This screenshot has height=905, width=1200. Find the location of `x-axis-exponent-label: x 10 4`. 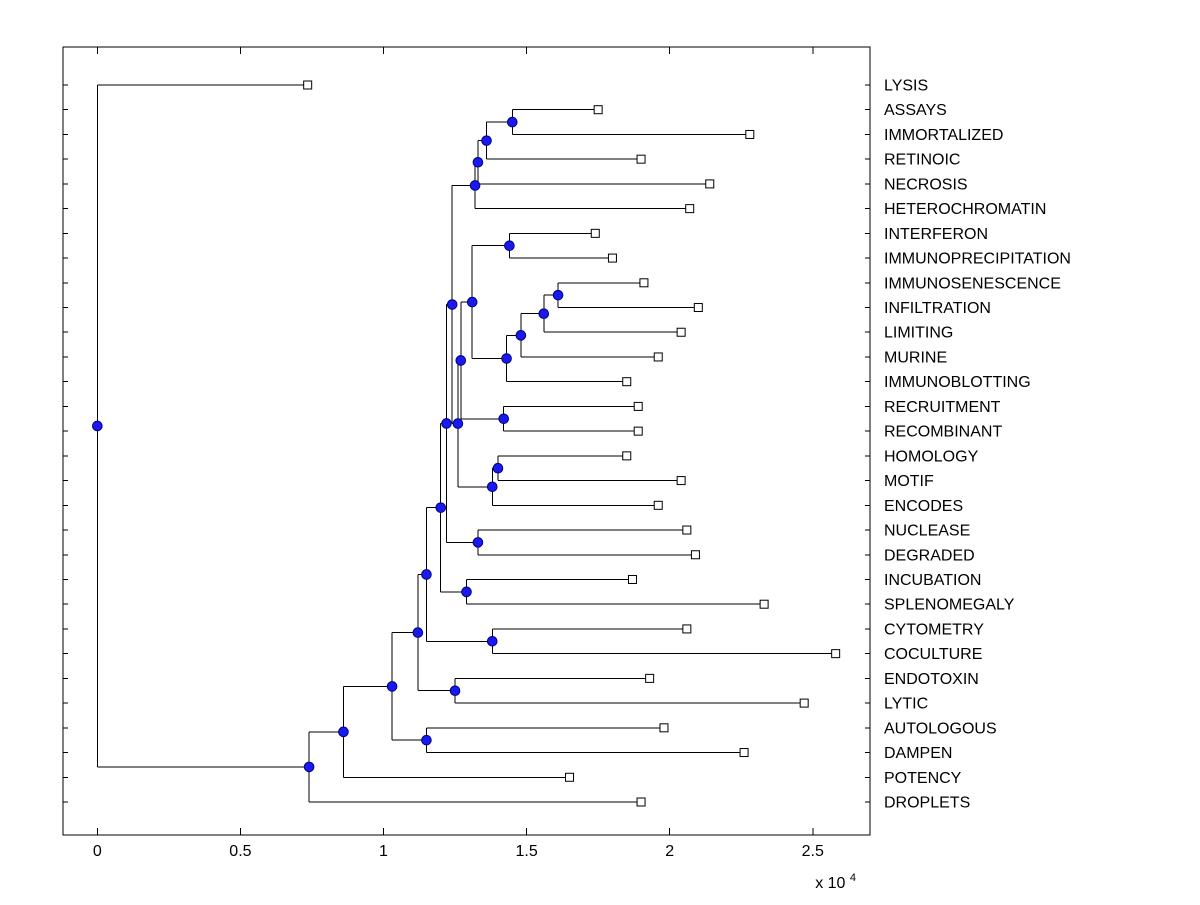

x-axis-exponent-label: x 10 4 is located at coordinates (835, 882).